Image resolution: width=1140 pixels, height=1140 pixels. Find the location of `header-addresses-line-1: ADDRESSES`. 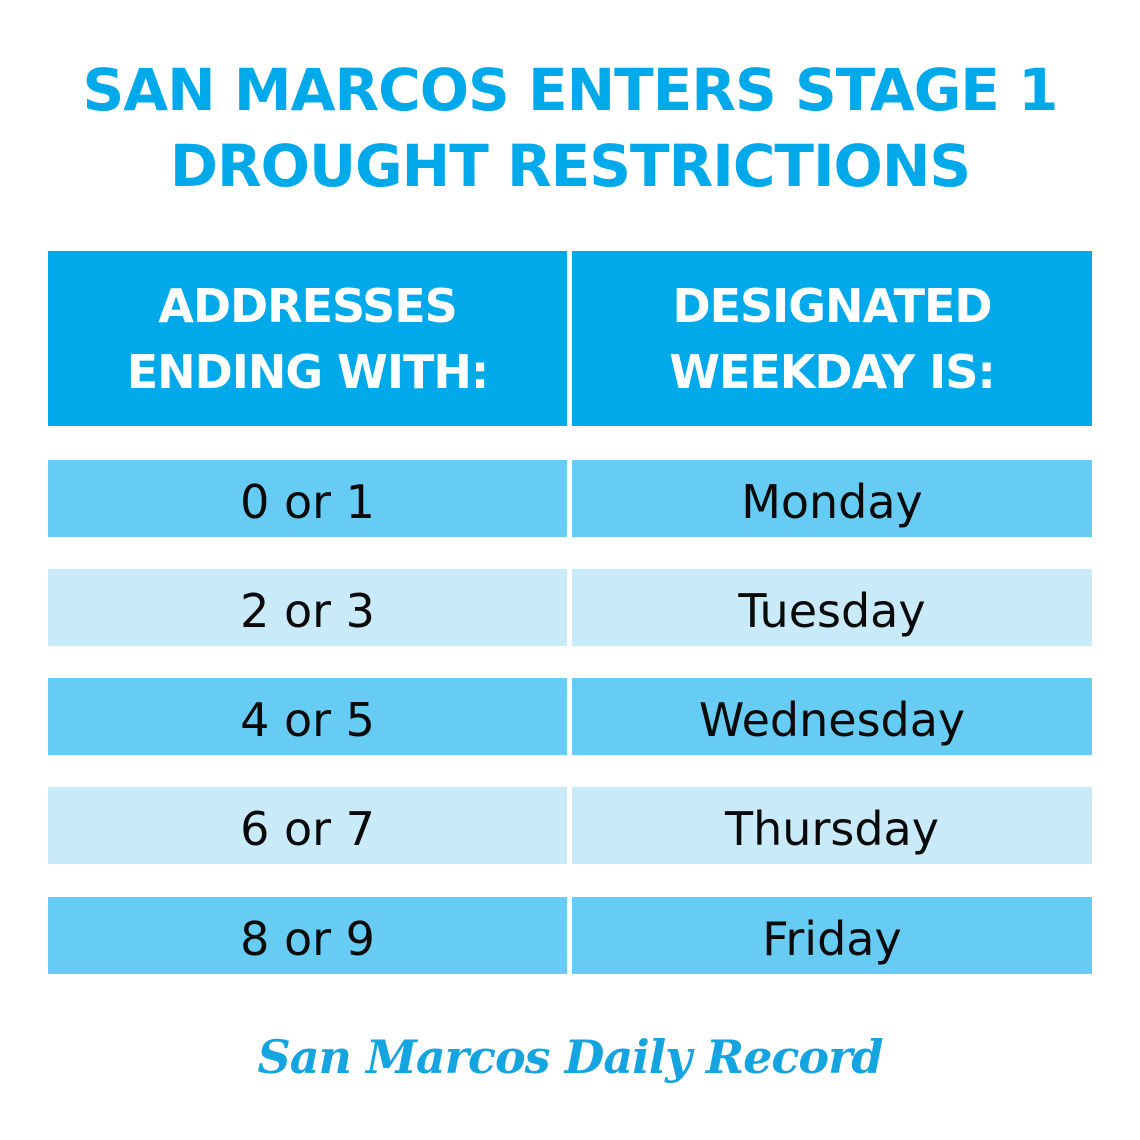

header-addresses-line-1: ADDRESSES is located at coordinates (308, 305).